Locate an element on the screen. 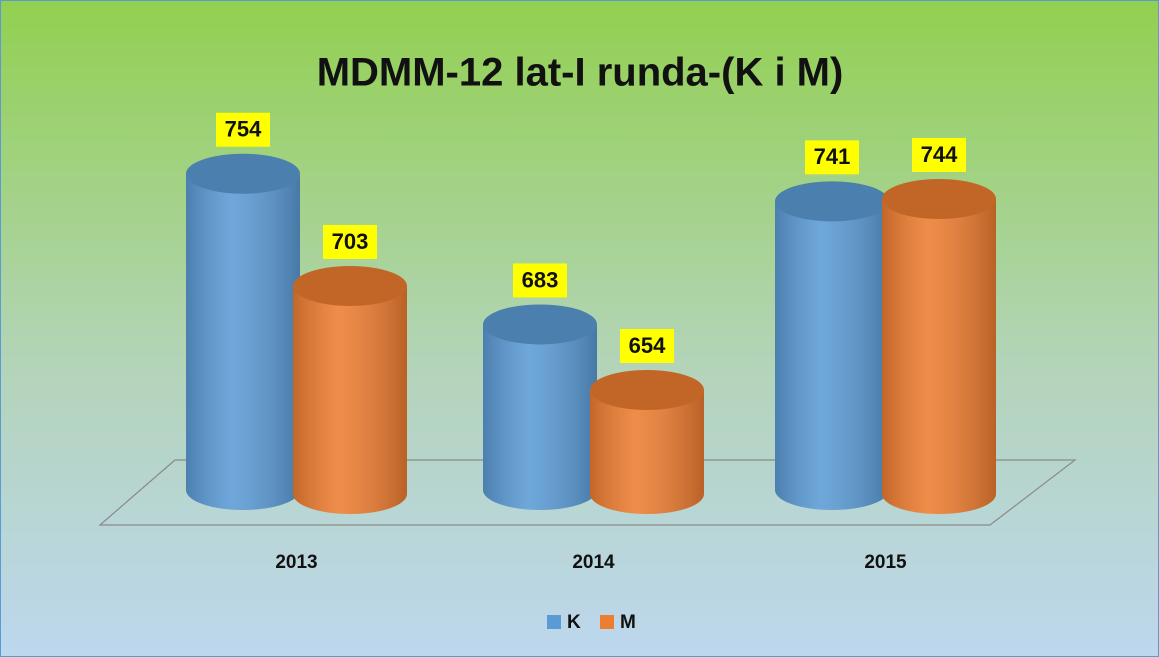 The width and height of the screenshot is (1159, 657). x-tick-label: 2015 is located at coordinates (885, 562).